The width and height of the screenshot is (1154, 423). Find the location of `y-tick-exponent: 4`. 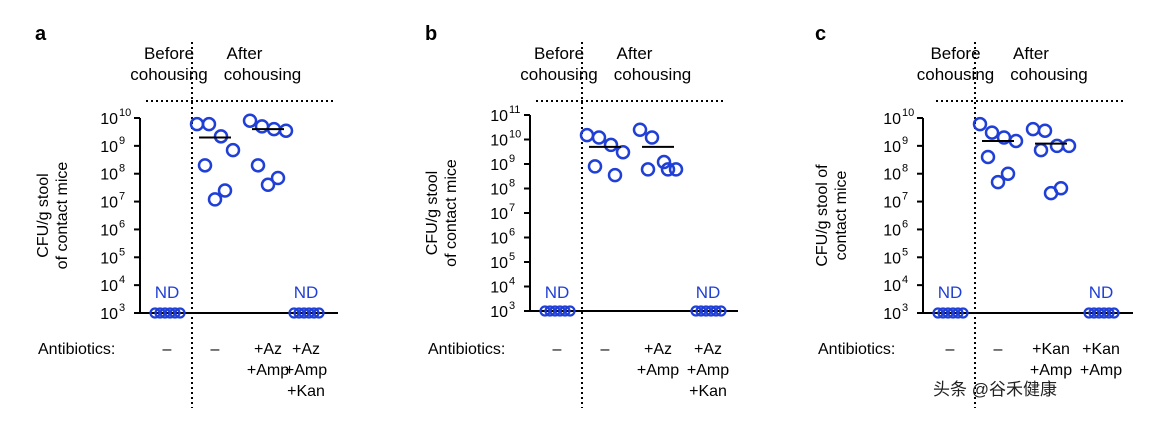

y-tick-exponent: 4 is located at coordinates (122, 280).